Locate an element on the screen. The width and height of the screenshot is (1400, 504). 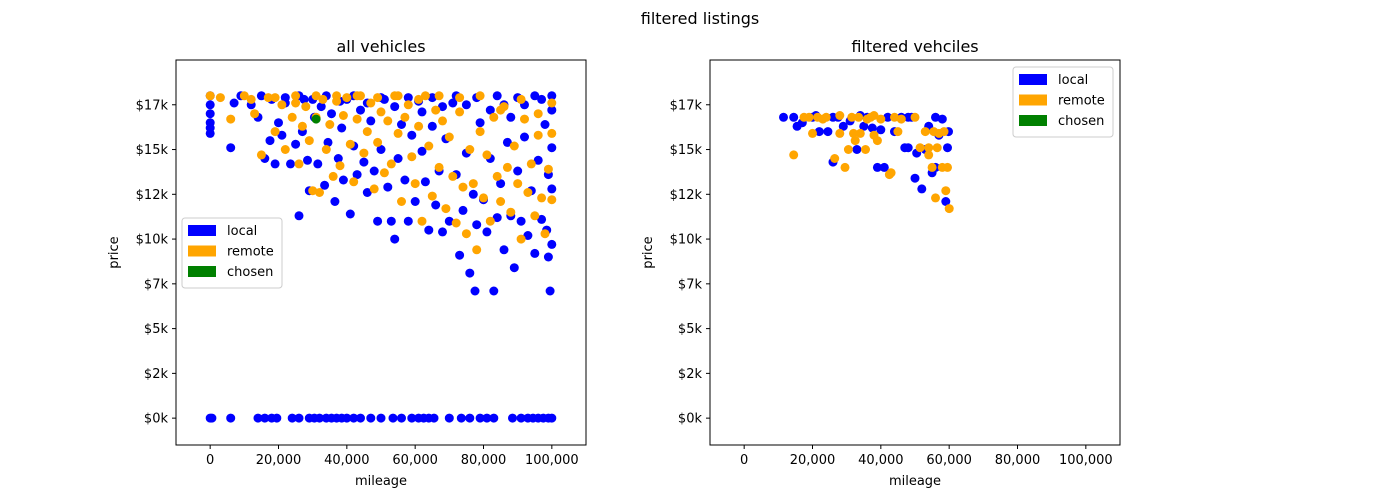
legend-label-local: local is located at coordinates (1073, 80).